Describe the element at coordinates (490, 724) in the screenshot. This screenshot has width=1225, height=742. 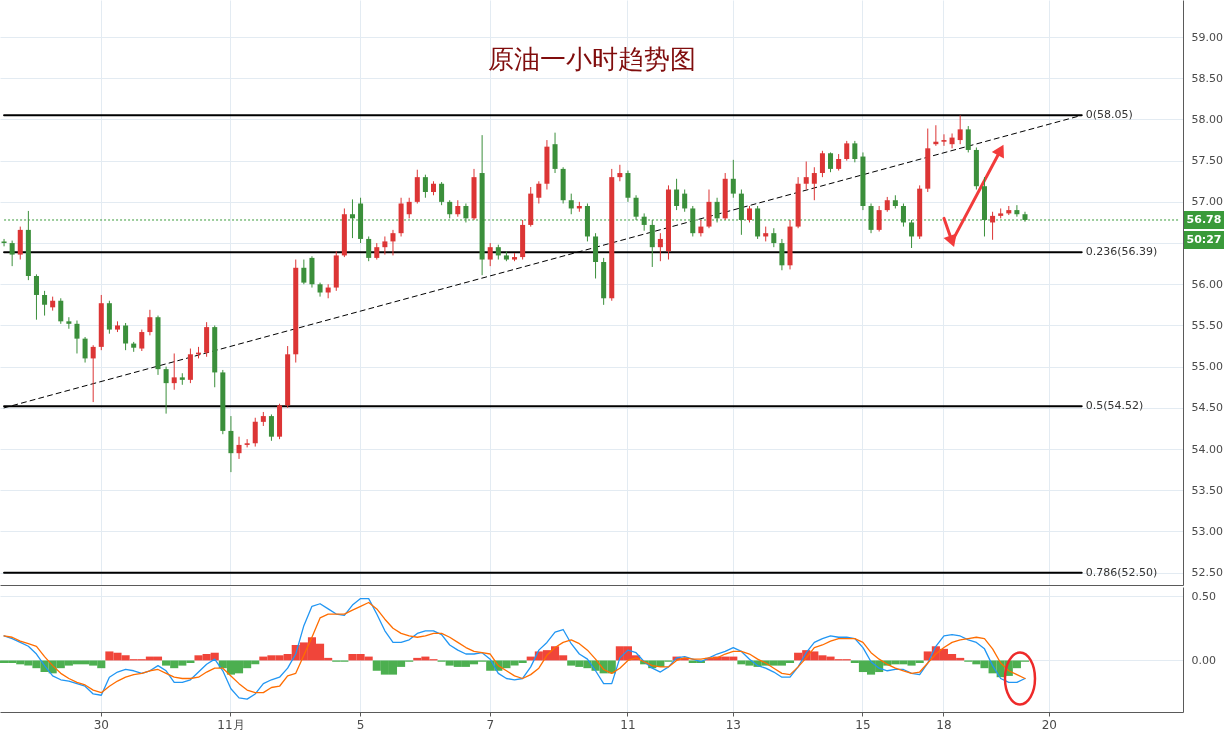
I see `x-tick-label: 7` at that location.